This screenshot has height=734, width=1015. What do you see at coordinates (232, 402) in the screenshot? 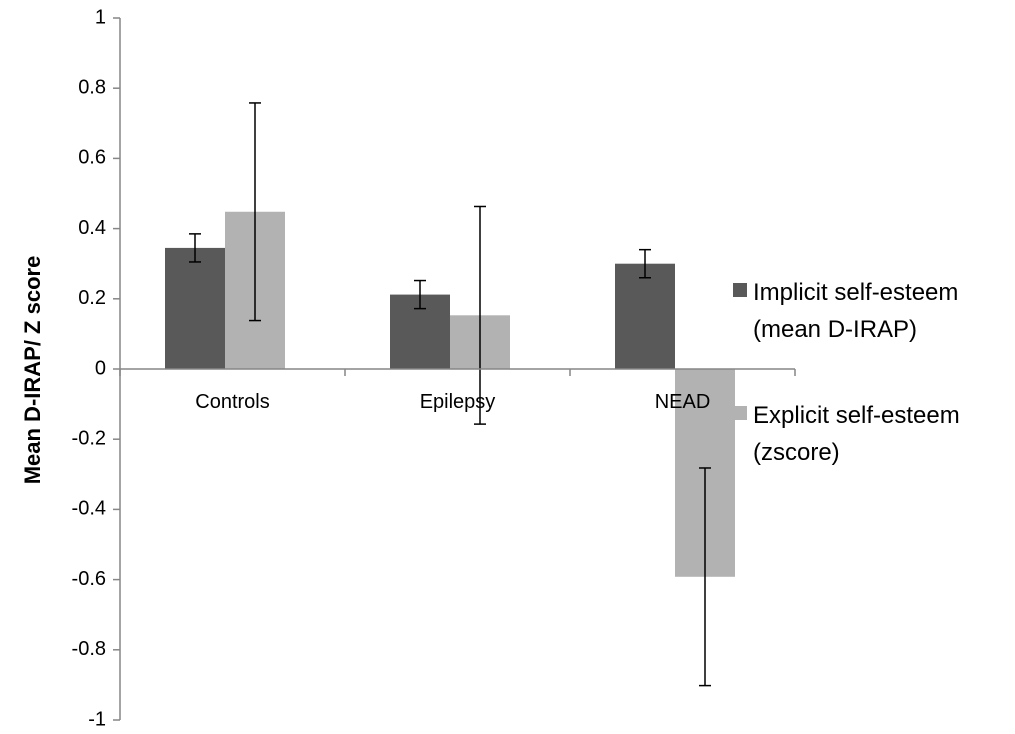
I see `x-tick-label-controls: Controls` at bounding box center [232, 402].